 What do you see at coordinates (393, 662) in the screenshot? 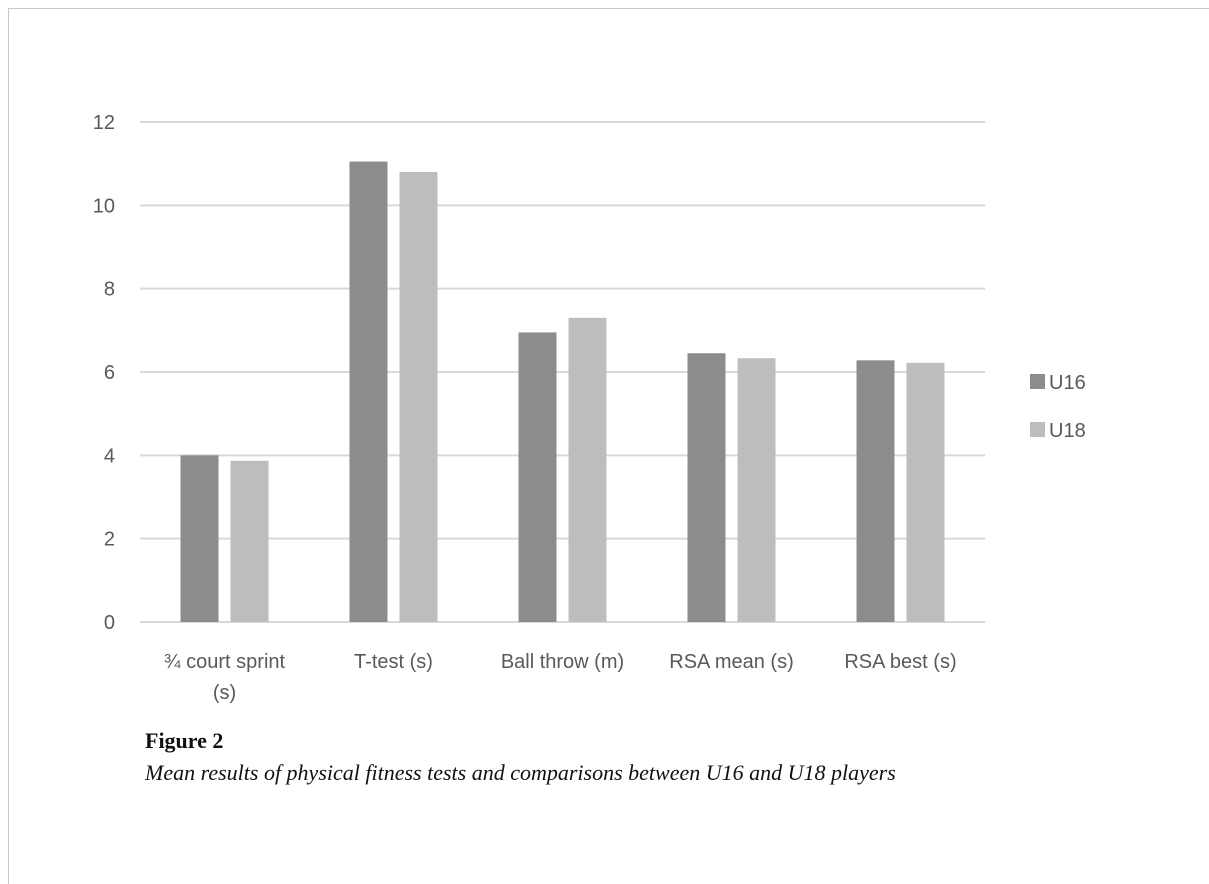
I see `x-tick-label: T-test (s)` at bounding box center [393, 662].